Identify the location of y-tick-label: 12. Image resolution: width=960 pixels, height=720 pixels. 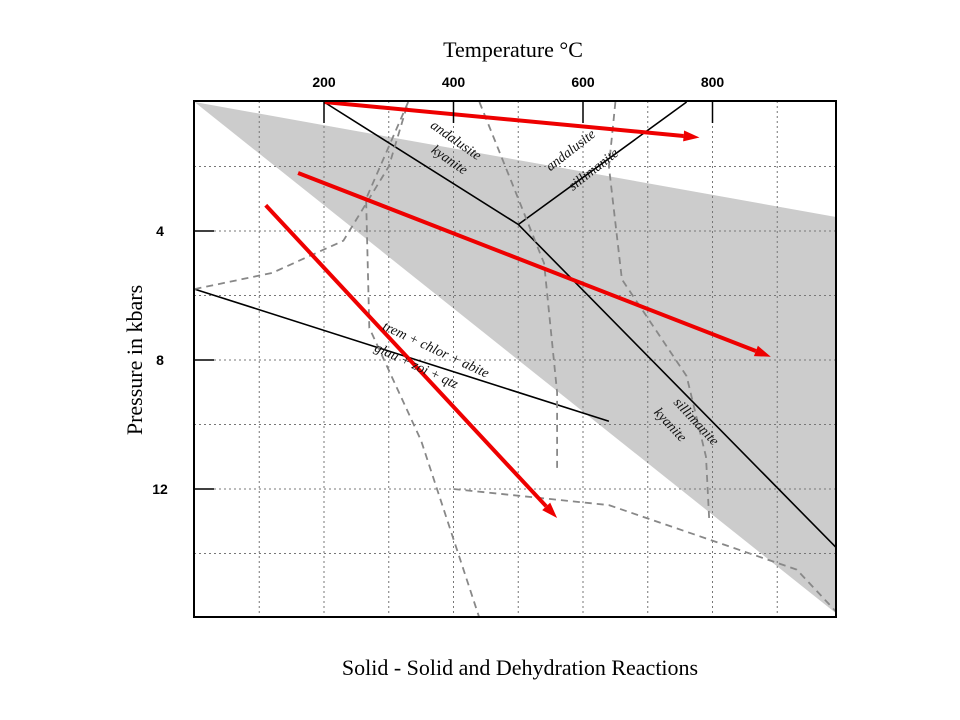
(160, 489).